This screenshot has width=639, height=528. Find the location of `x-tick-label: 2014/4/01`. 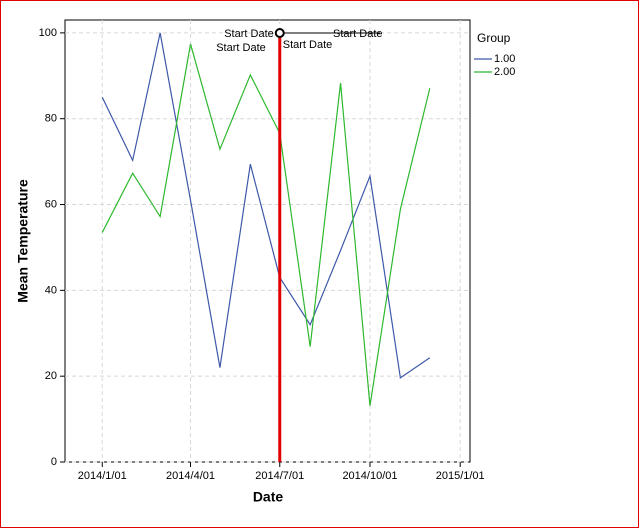

x-tick-label: 2014/4/01 is located at coordinates (190, 476).